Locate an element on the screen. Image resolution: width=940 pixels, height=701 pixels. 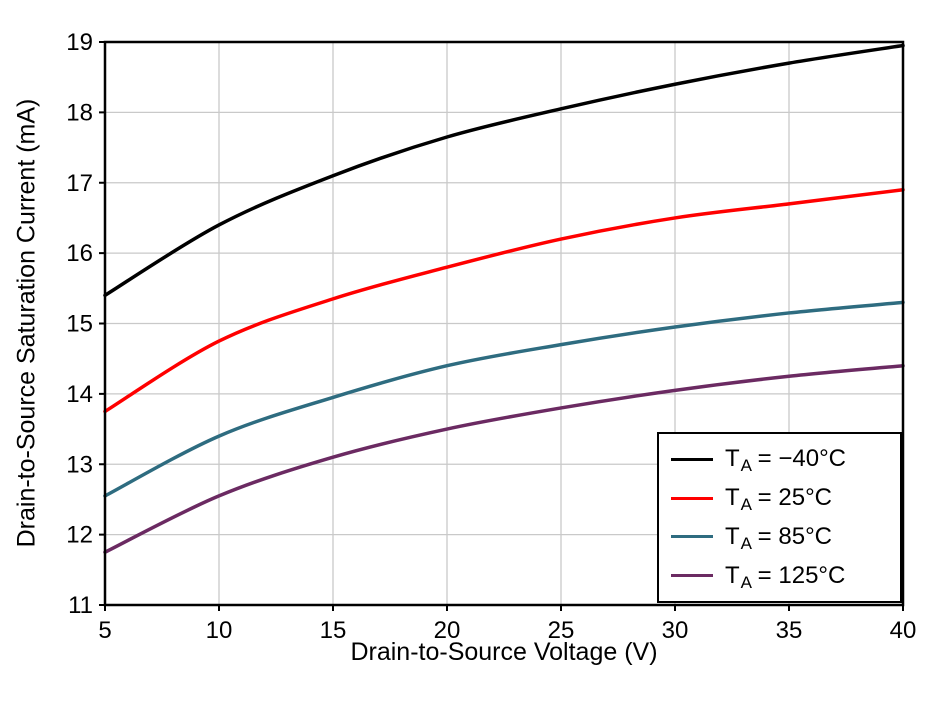
x-tick-label: 25 is located at coordinates (561, 630).